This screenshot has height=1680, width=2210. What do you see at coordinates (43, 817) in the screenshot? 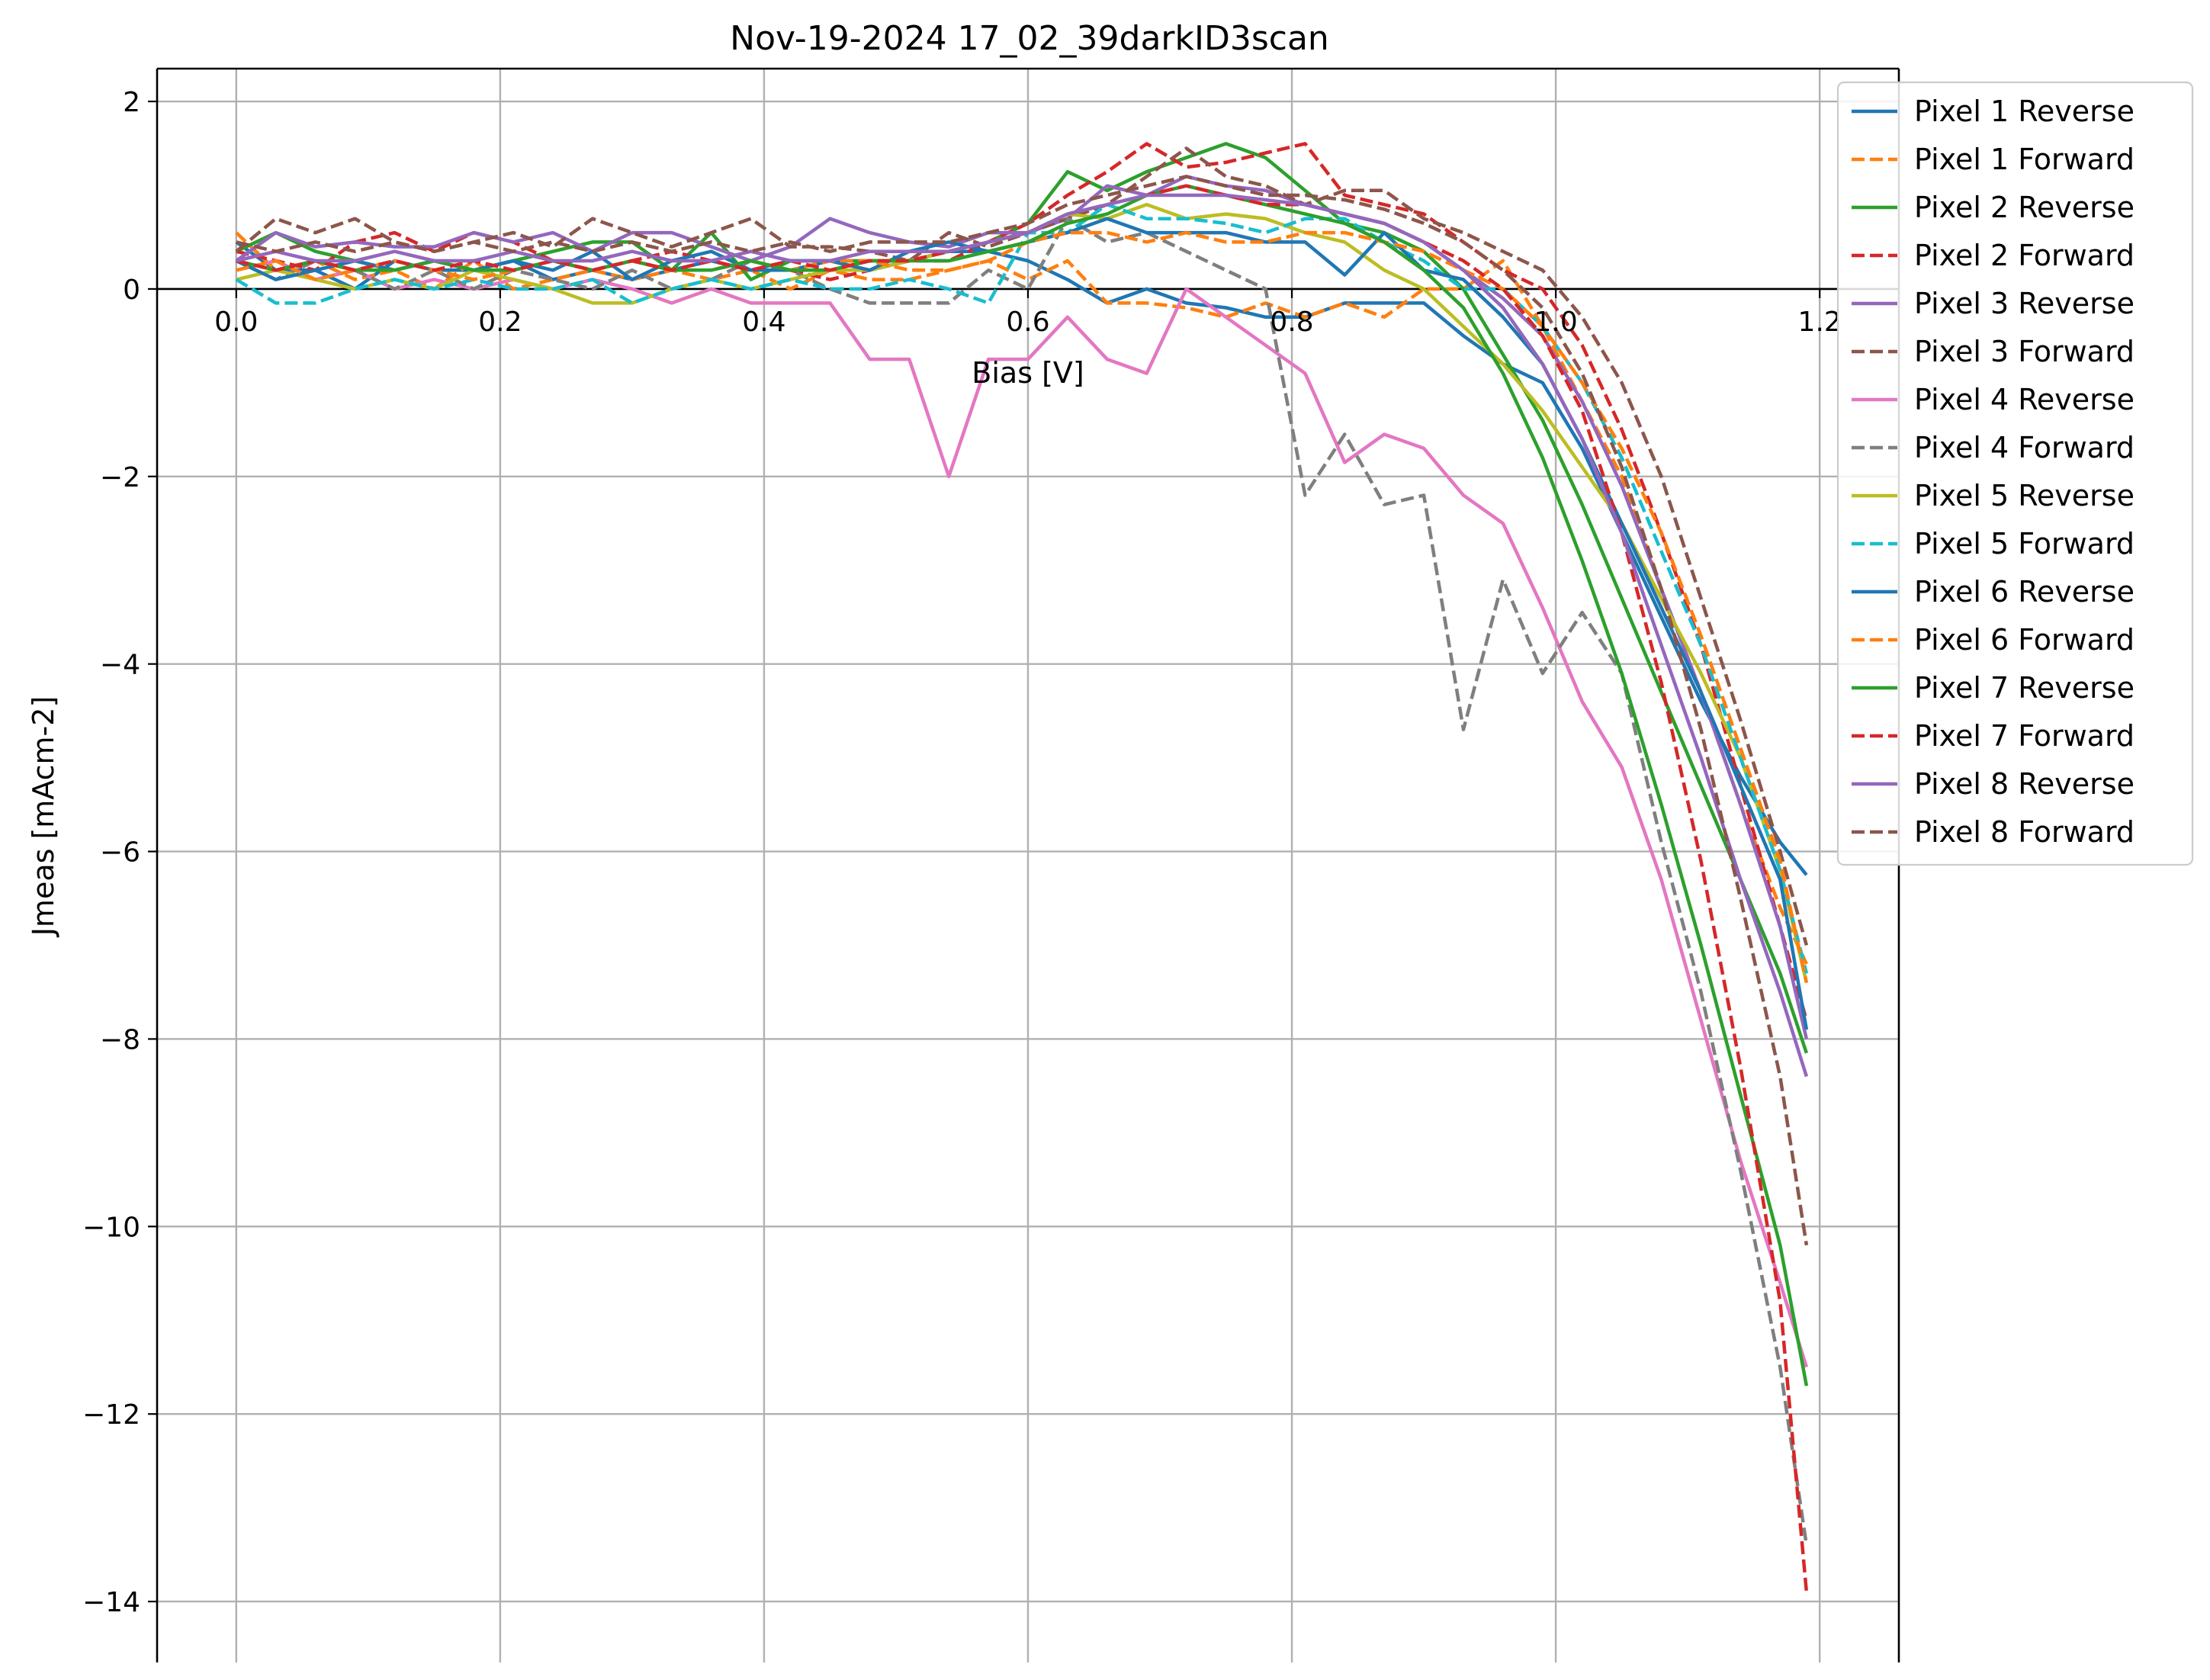
I see `y-axis-label: Jmeas [mAcm-2]` at bounding box center [43, 817].